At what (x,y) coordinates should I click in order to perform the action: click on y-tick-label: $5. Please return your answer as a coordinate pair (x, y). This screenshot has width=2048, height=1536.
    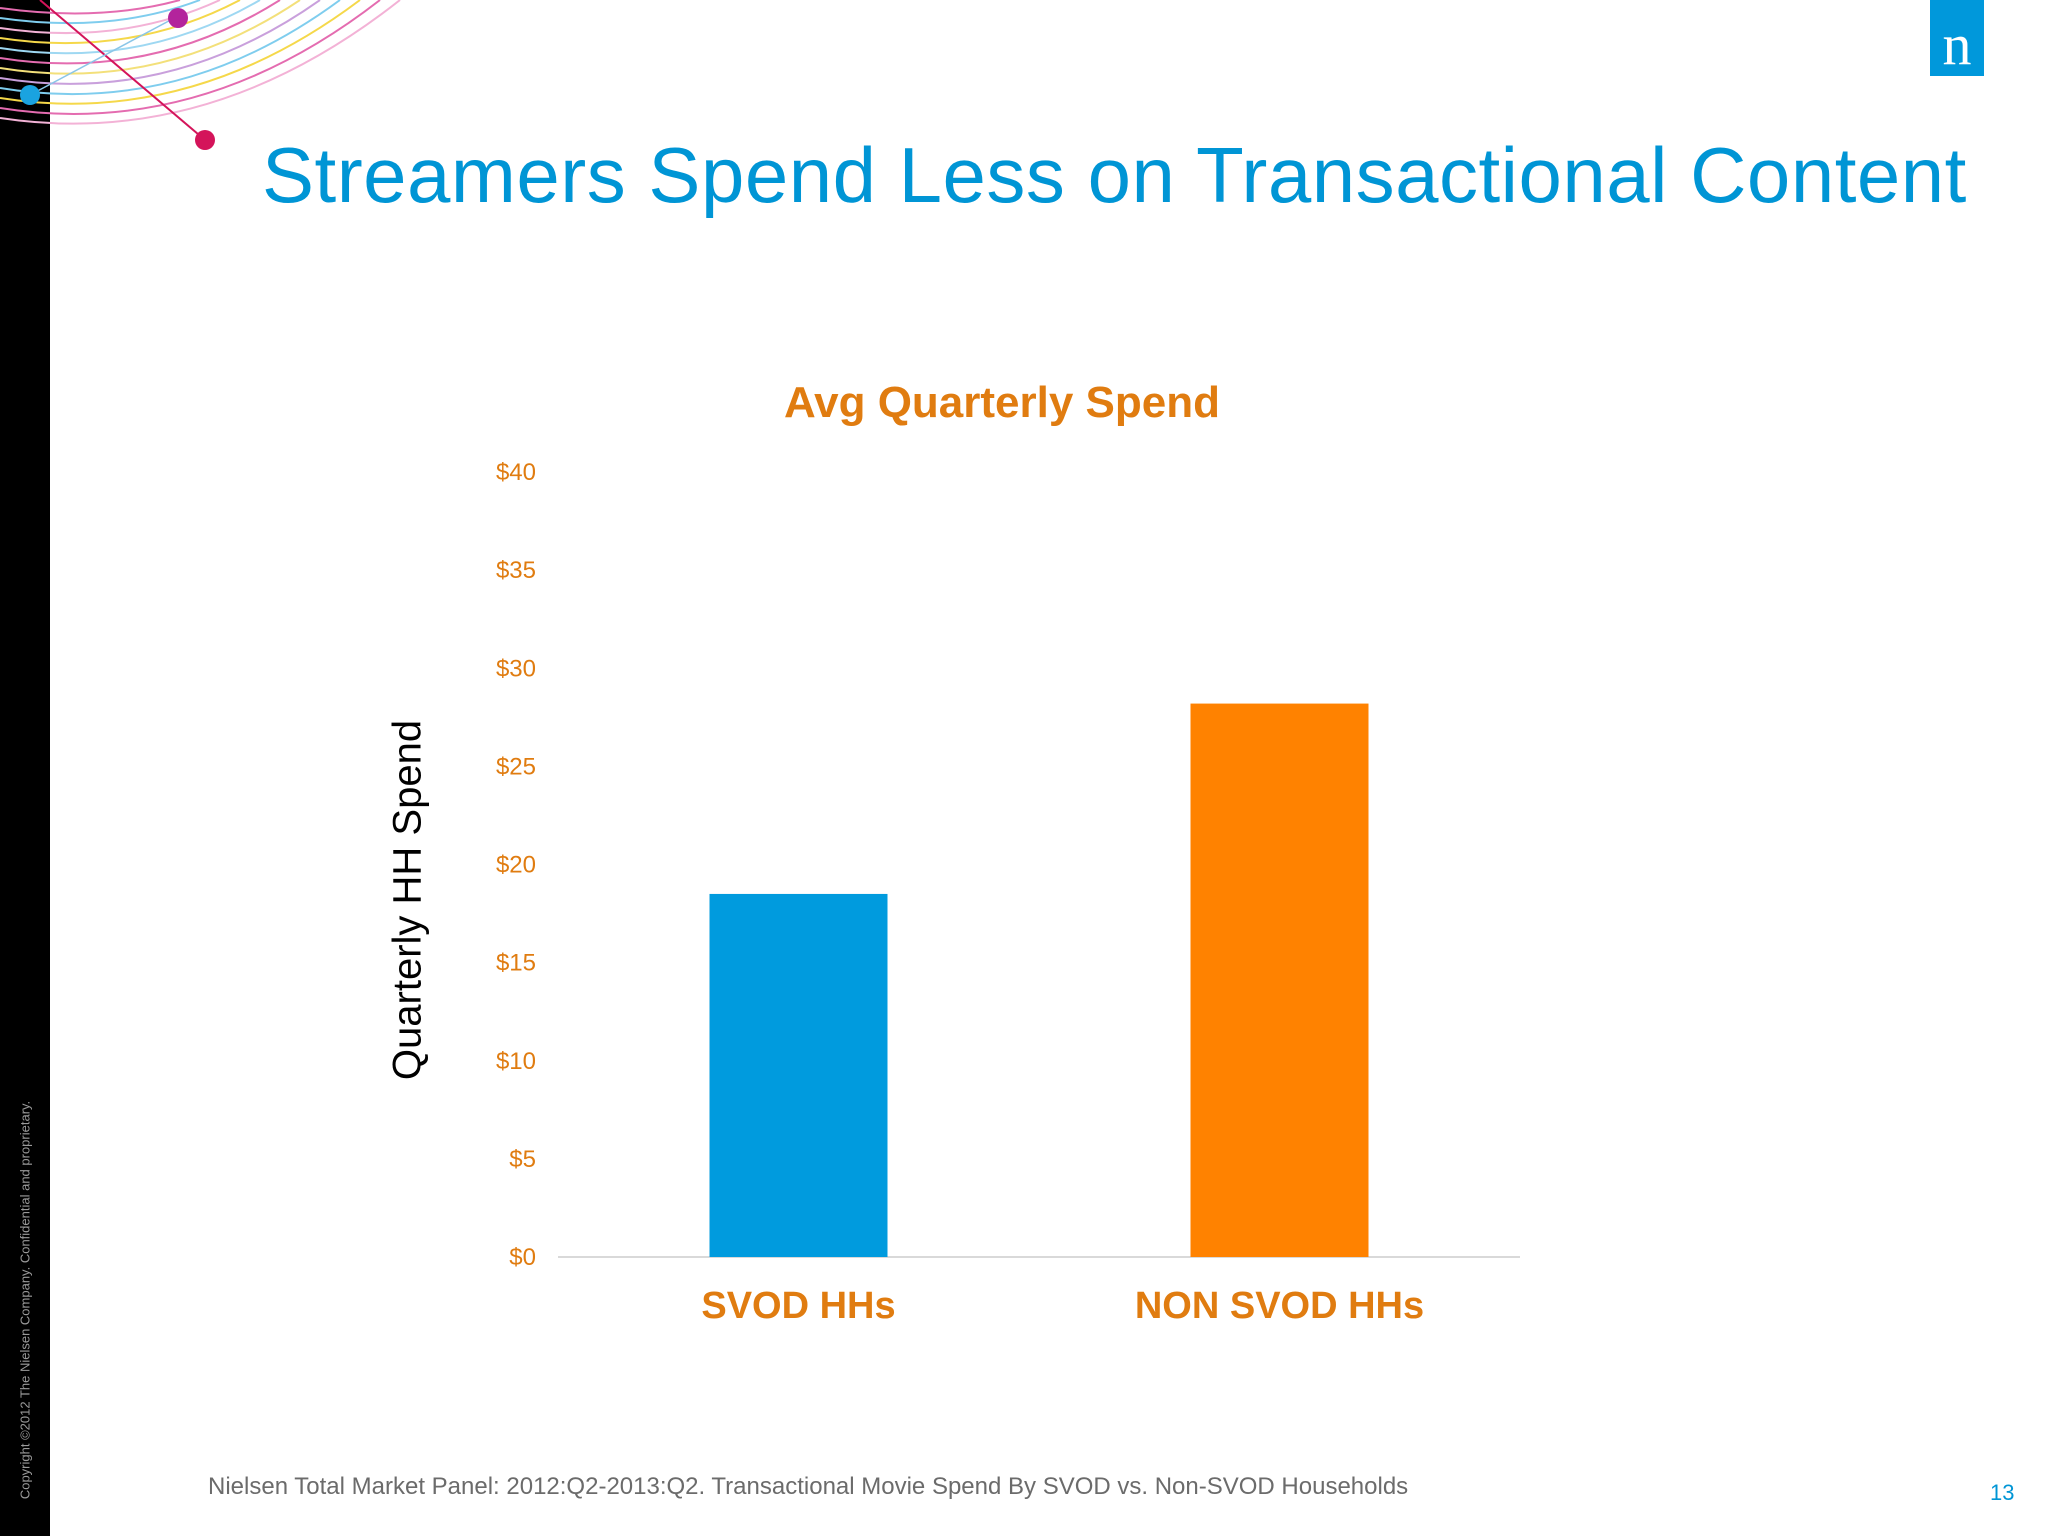
    Looking at the image, I should click on (522, 1159).